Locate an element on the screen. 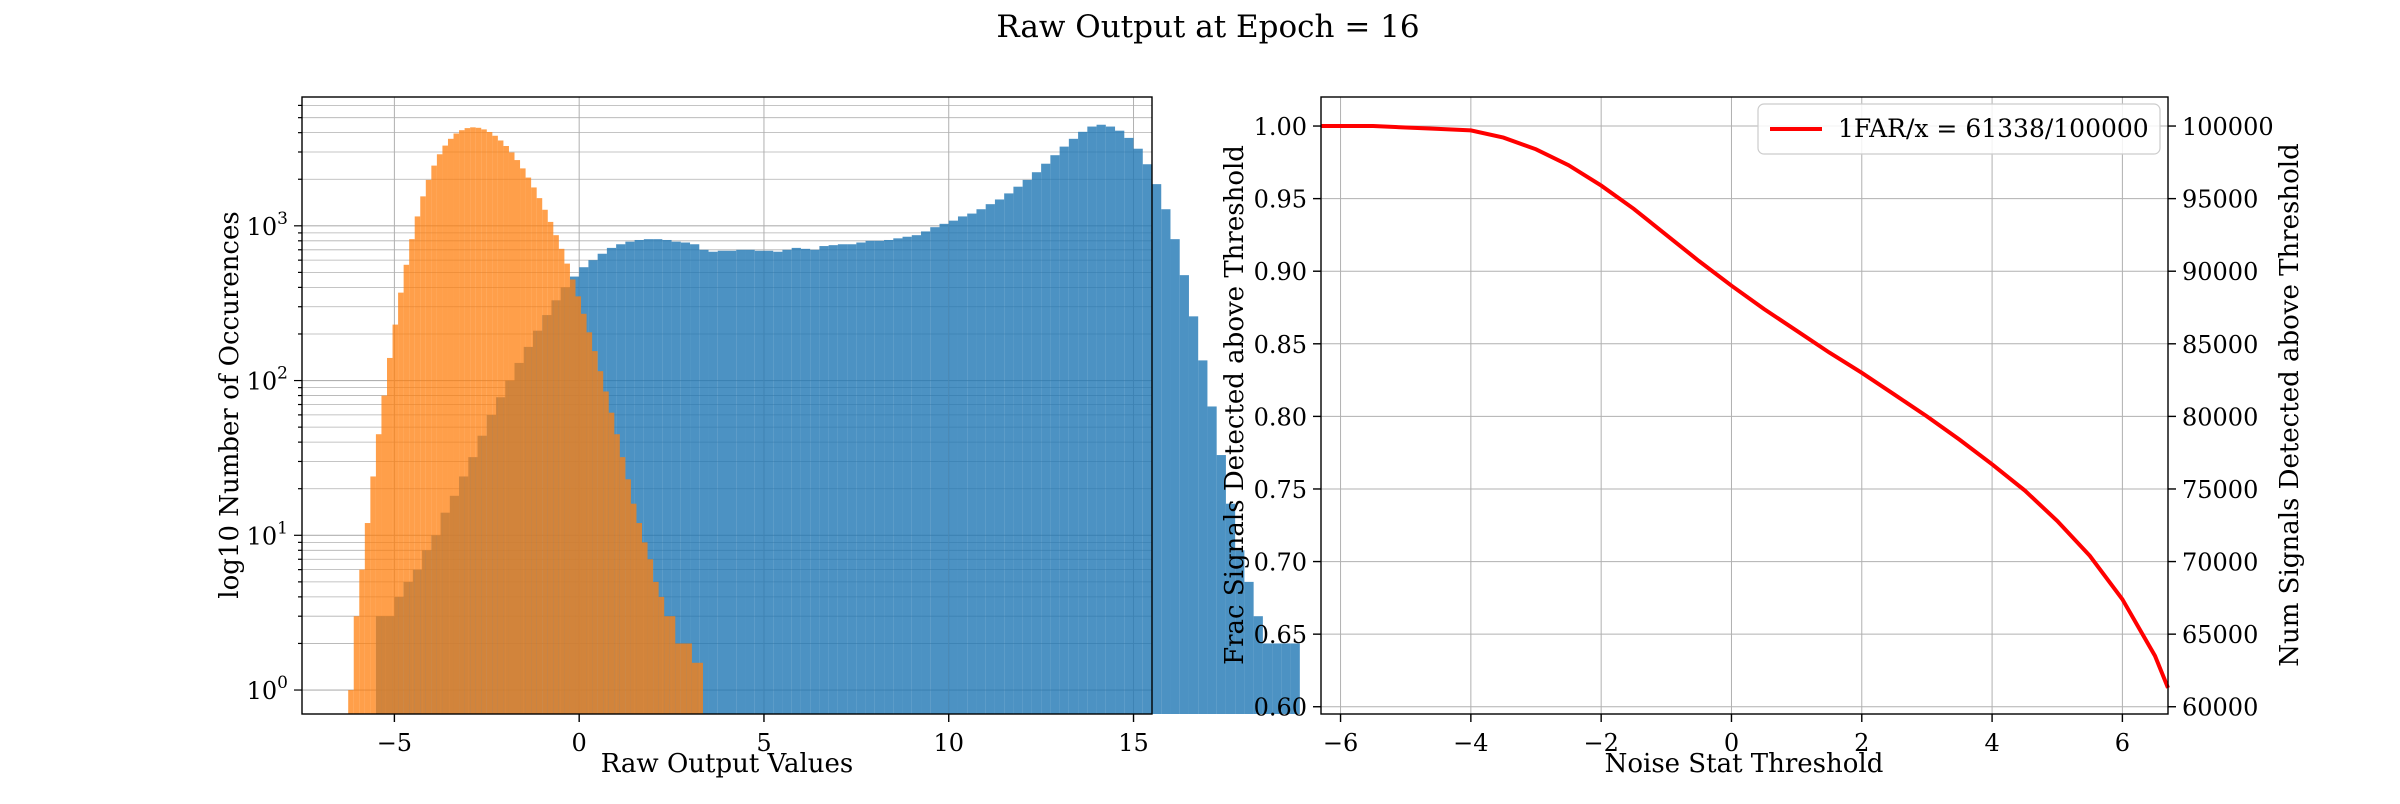  threshold-y-tick-label-left: 0.80 is located at coordinates (1280, 417).